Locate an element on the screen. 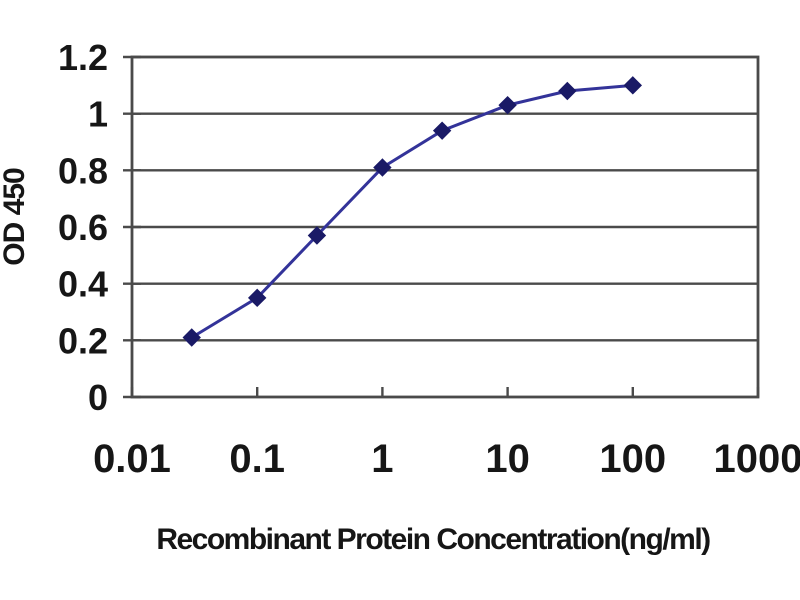 The image size is (800, 600). x-tick-label: 0.1 is located at coordinates (257, 459).